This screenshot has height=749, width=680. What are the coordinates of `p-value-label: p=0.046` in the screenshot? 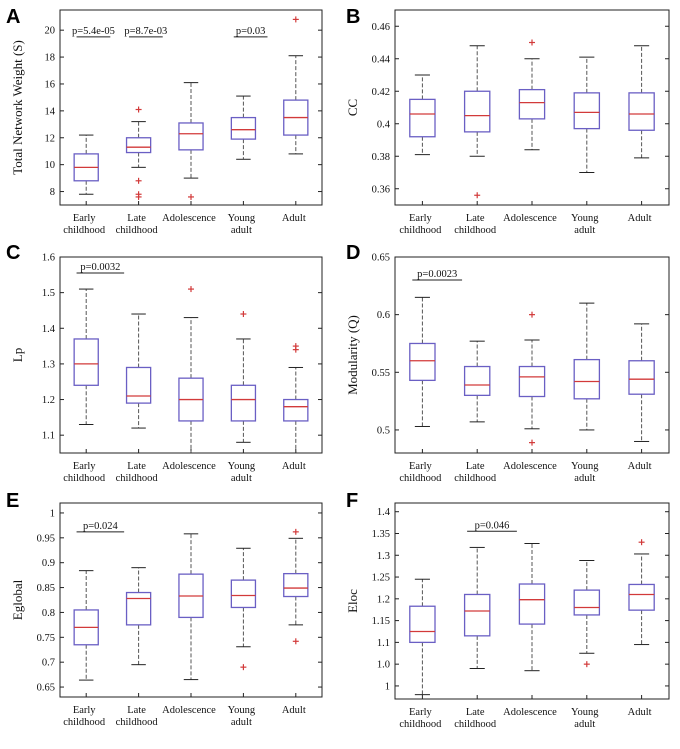 It's located at (492, 525).